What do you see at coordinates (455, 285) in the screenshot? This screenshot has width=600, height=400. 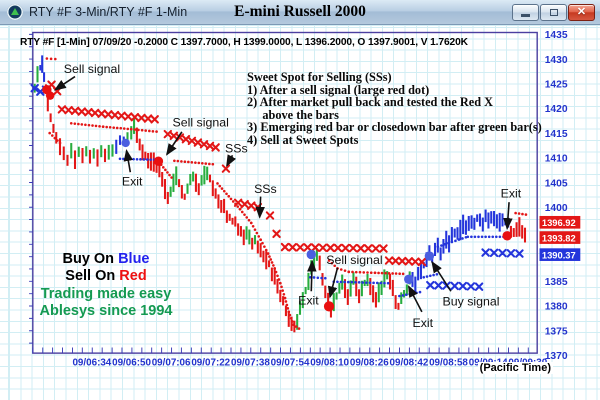 I see `blue-x-row` at bounding box center [455, 285].